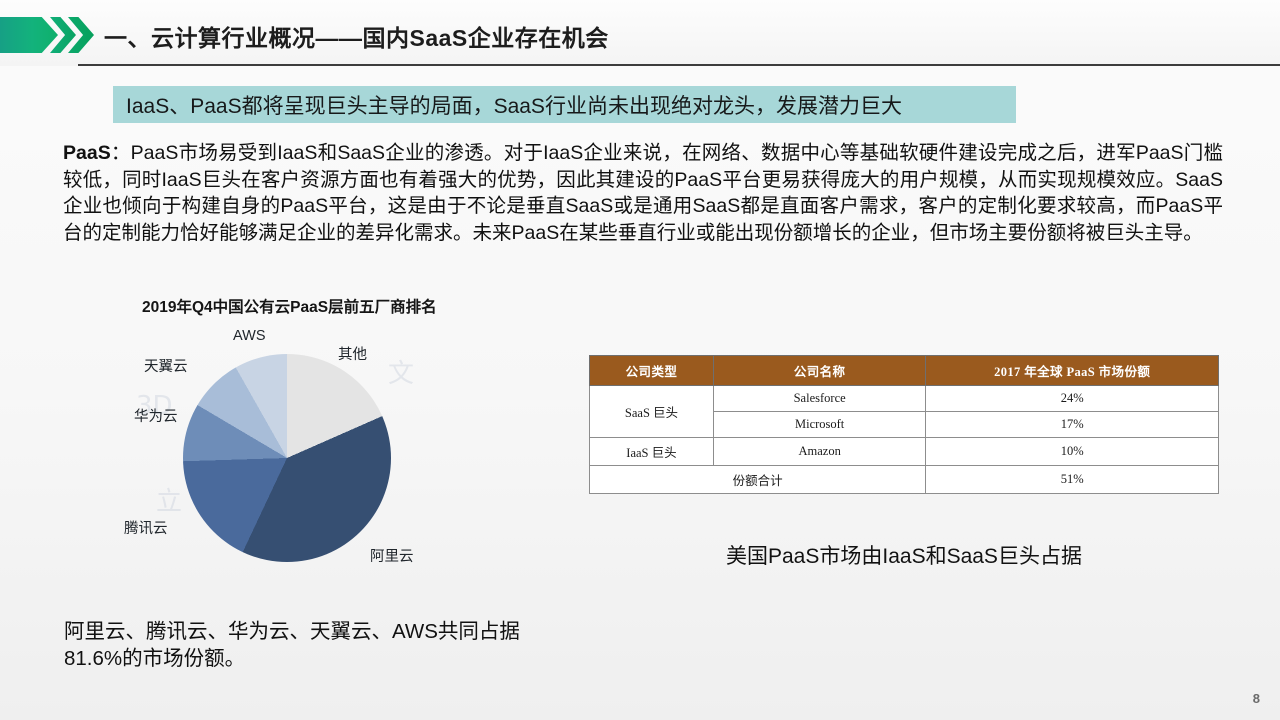  What do you see at coordinates (29, 35) in the screenshot?
I see `chevron-block-shape` at bounding box center [29, 35].